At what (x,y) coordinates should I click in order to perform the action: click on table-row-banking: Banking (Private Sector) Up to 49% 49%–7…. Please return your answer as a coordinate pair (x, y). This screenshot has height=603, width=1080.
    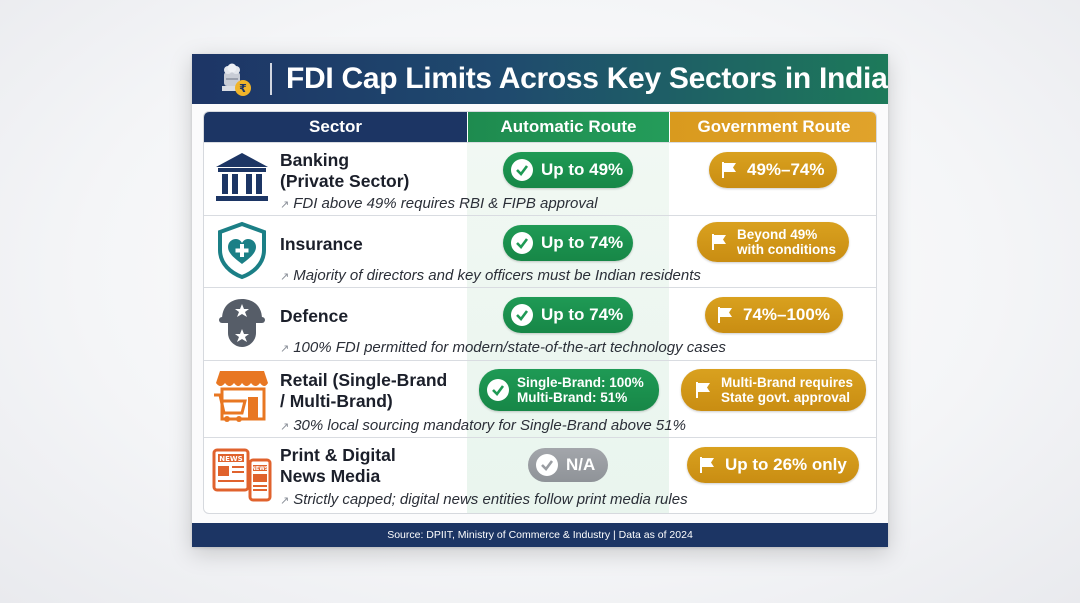
    Looking at the image, I should click on (540, 178).